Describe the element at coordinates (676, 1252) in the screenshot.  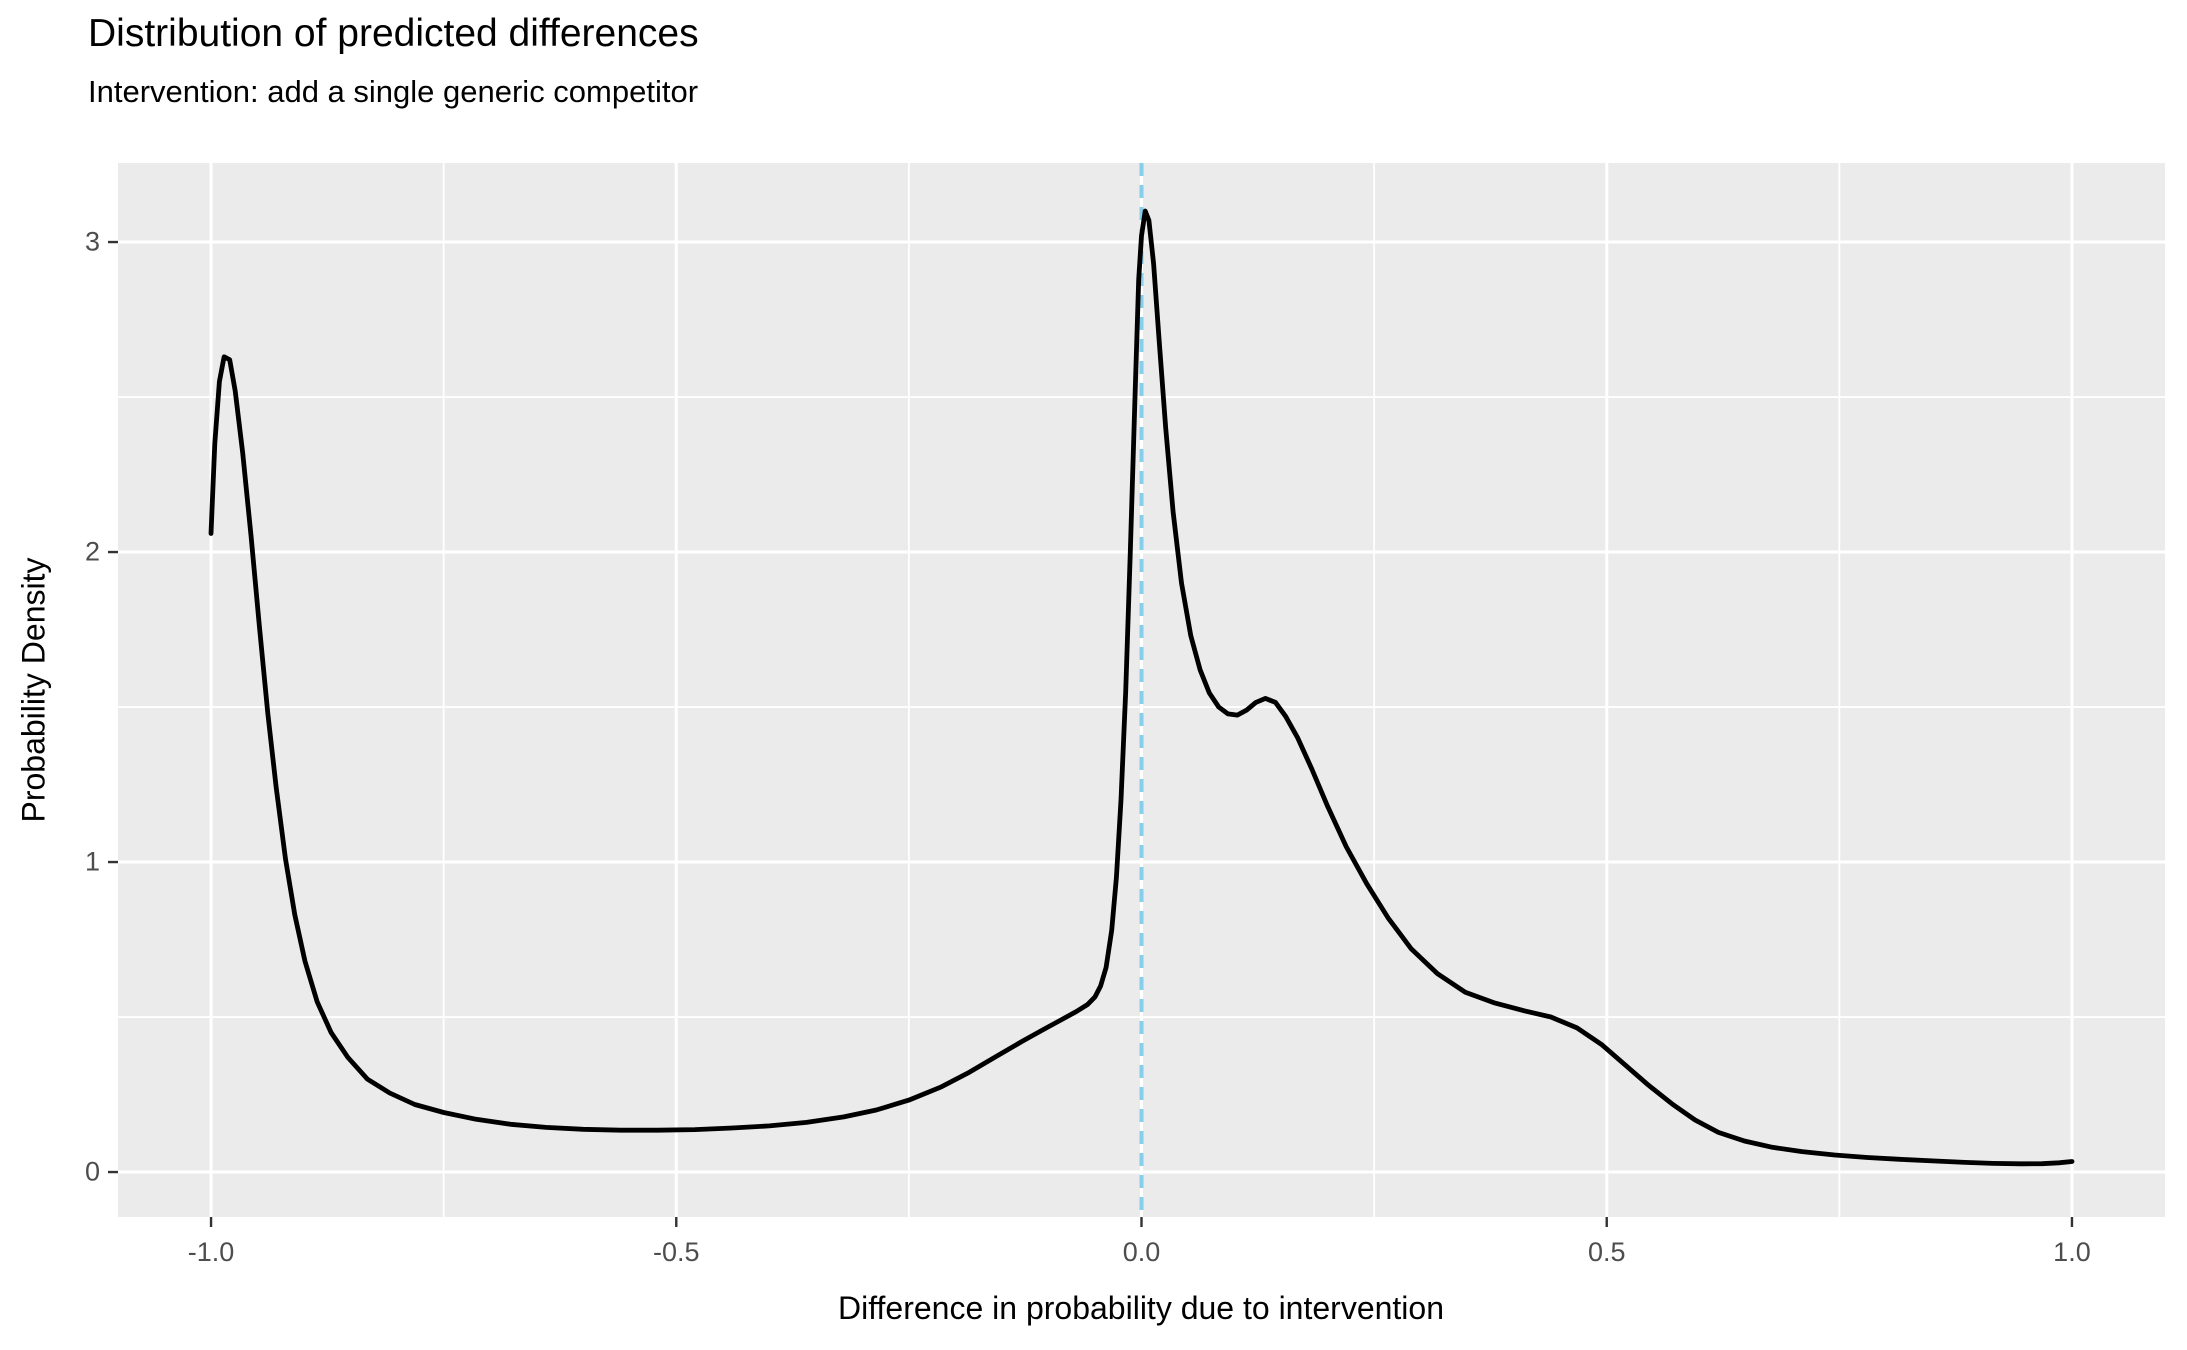
I see `x-tick-label--0.5: -0.5` at that location.